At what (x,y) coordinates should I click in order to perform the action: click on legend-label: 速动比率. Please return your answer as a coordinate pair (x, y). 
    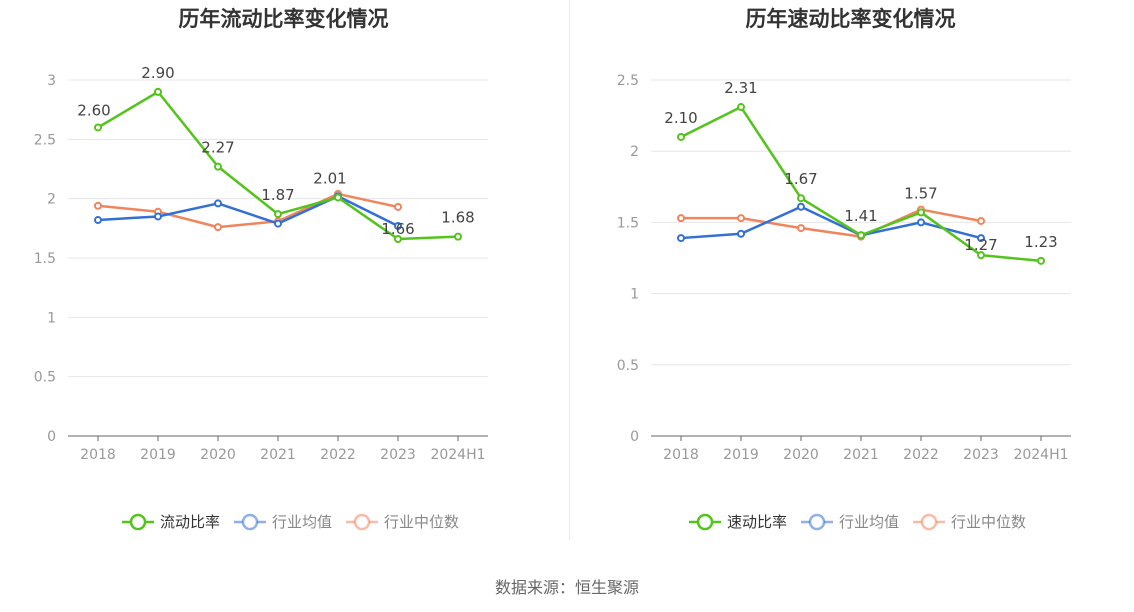
    Looking at the image, I should click on (757, 522).